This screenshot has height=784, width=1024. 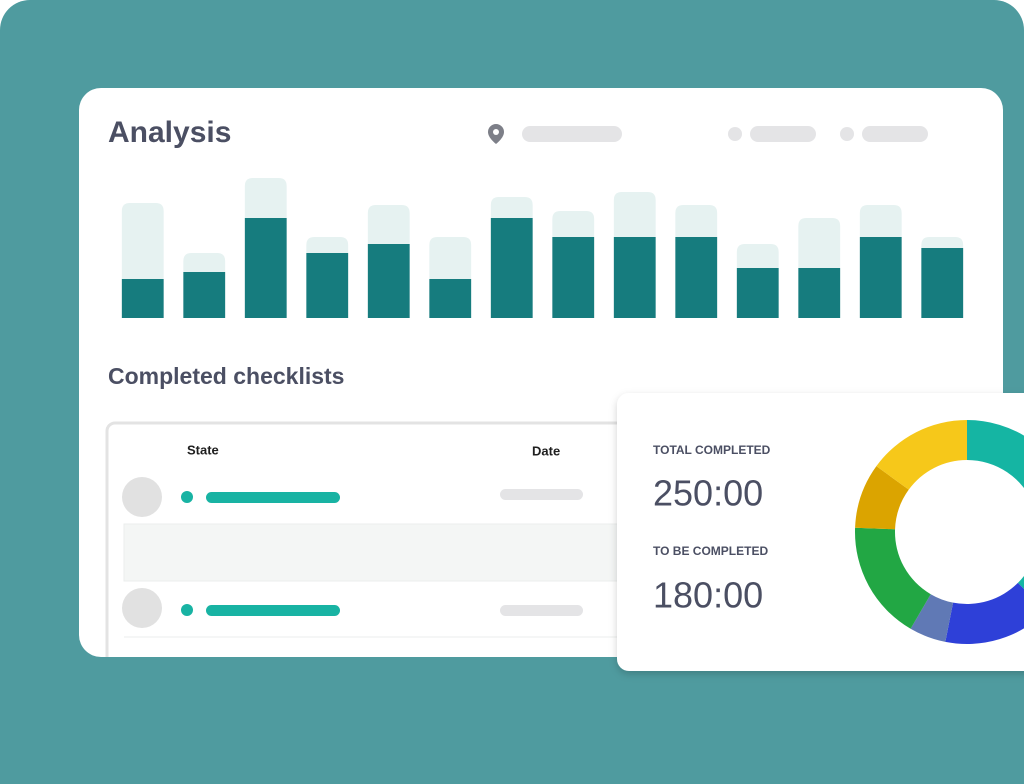 I want to click on stat-value: 250:00, so click(x=708, y=493).